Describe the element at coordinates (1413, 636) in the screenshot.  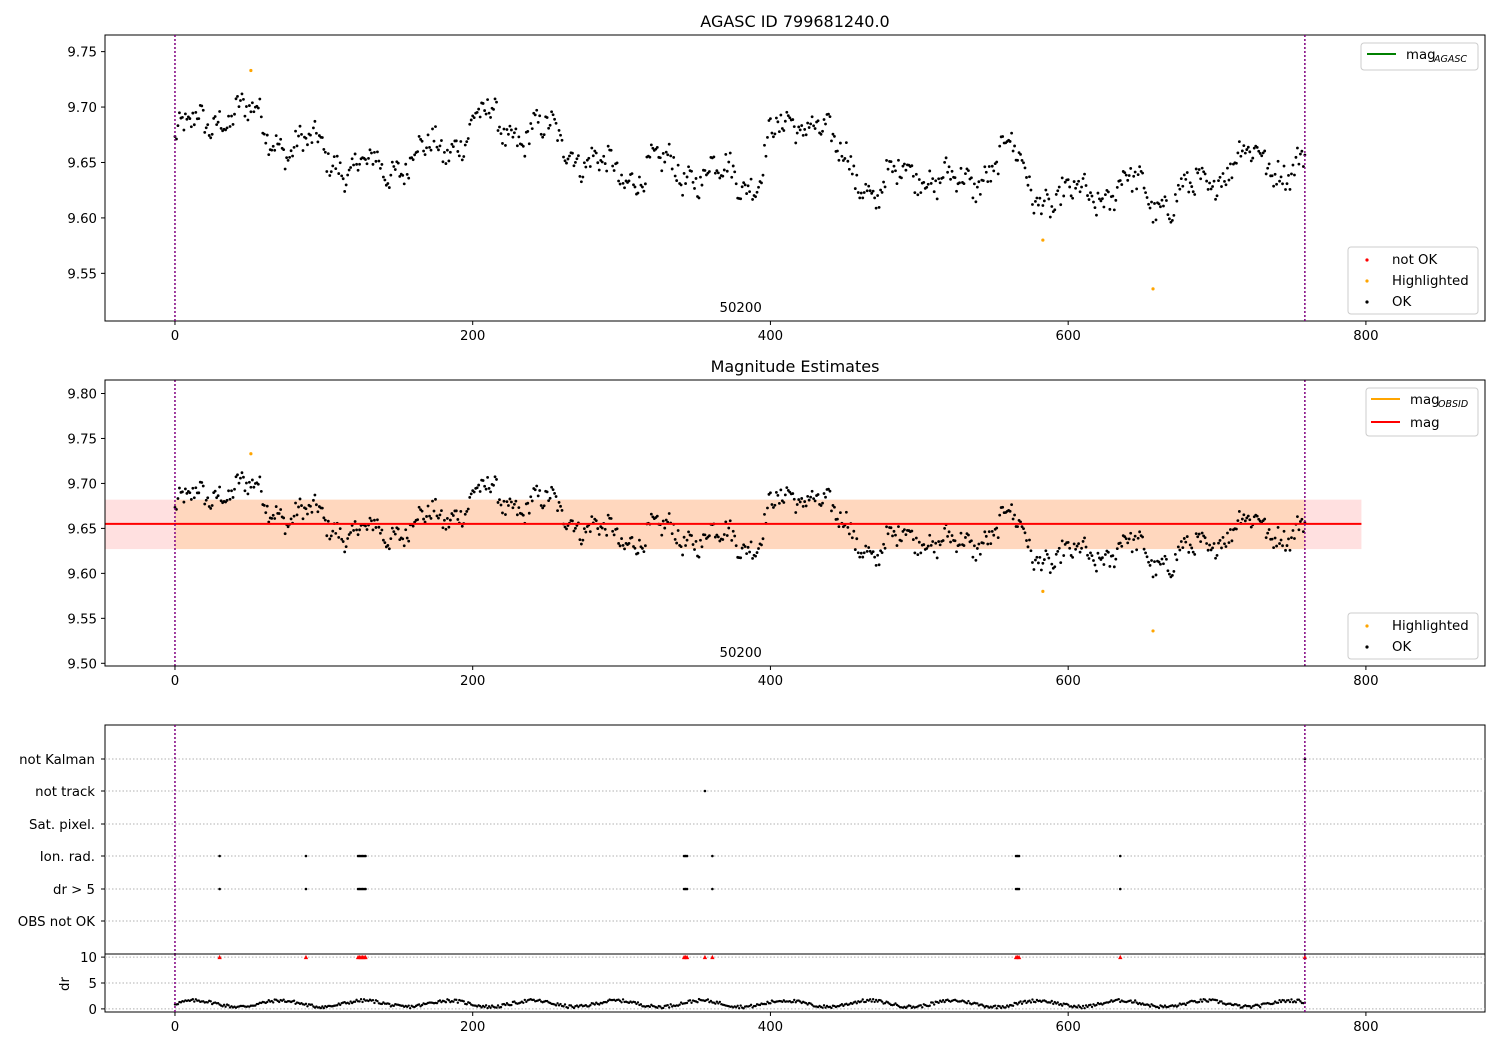
I see `panel-magnitude-legend-points: Highlighted OK` at that location.